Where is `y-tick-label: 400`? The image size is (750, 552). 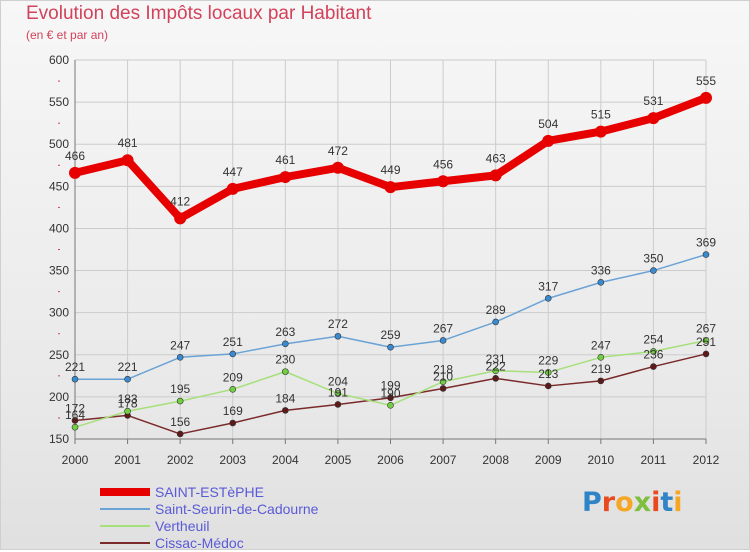
y-tick-label: 400 is located at coordinates (59, 228).